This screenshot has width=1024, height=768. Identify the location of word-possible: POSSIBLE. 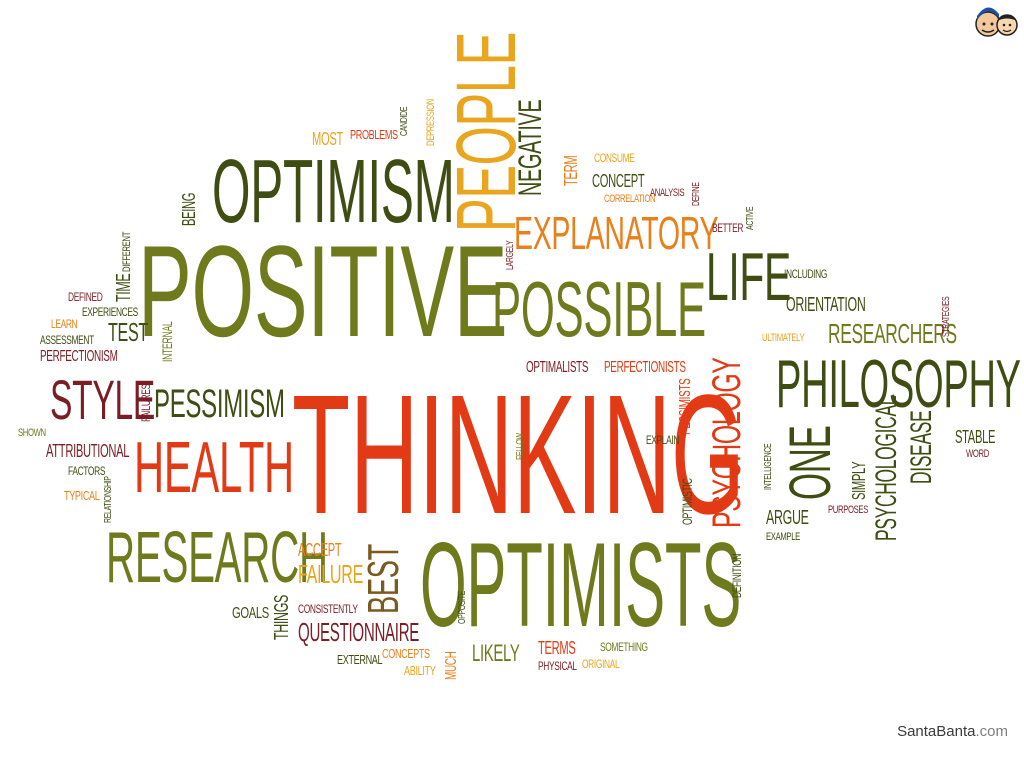
(599, 309).